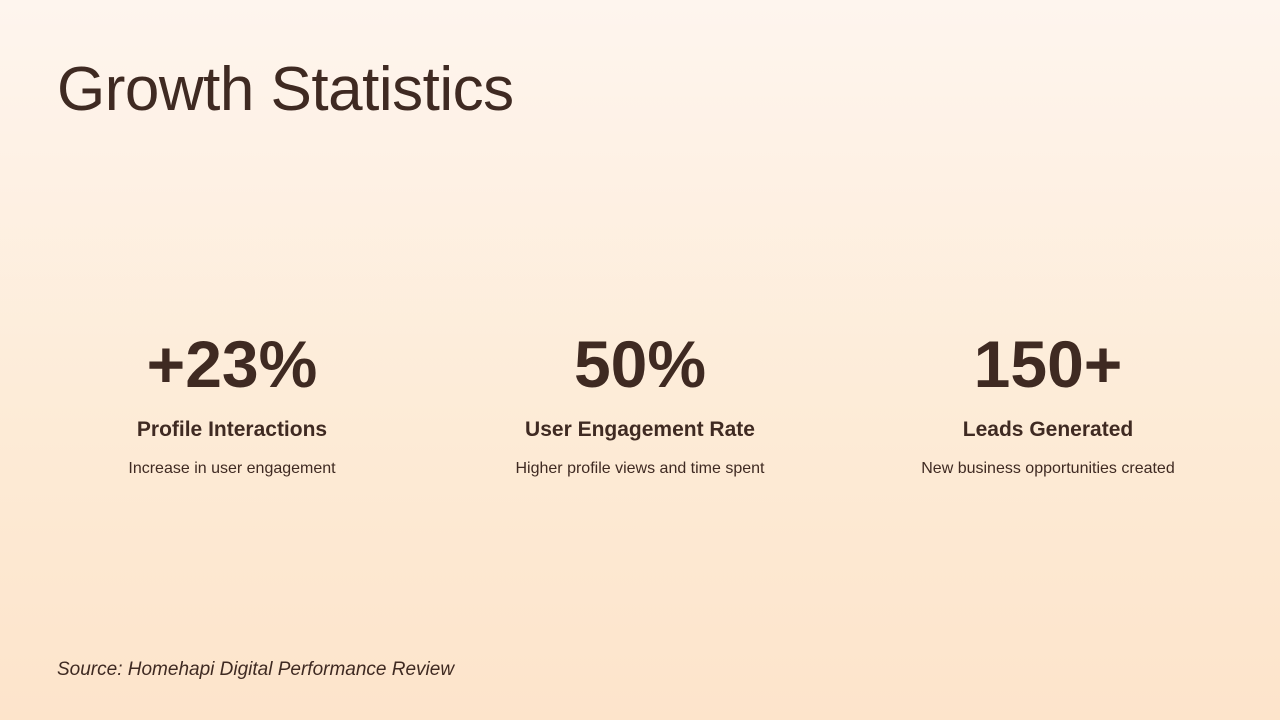  Describe the element at coordinates (1048, 364) in the screenshot. I see `stat-value: 150+` at that location.